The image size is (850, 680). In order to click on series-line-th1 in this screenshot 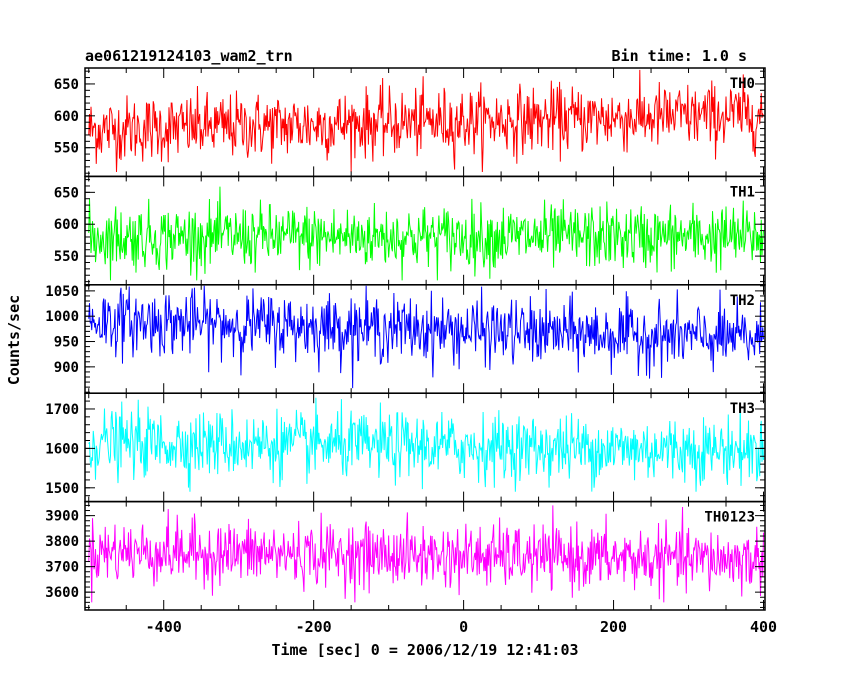, I will do `click(426, 233)`.